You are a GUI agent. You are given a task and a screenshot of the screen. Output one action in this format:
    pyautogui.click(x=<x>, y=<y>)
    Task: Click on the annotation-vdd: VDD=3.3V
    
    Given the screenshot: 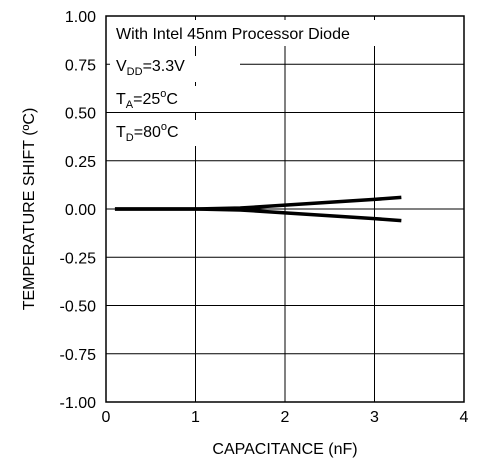 What is the action you would take?
    pyautogui.click(x=150, y=68)
    